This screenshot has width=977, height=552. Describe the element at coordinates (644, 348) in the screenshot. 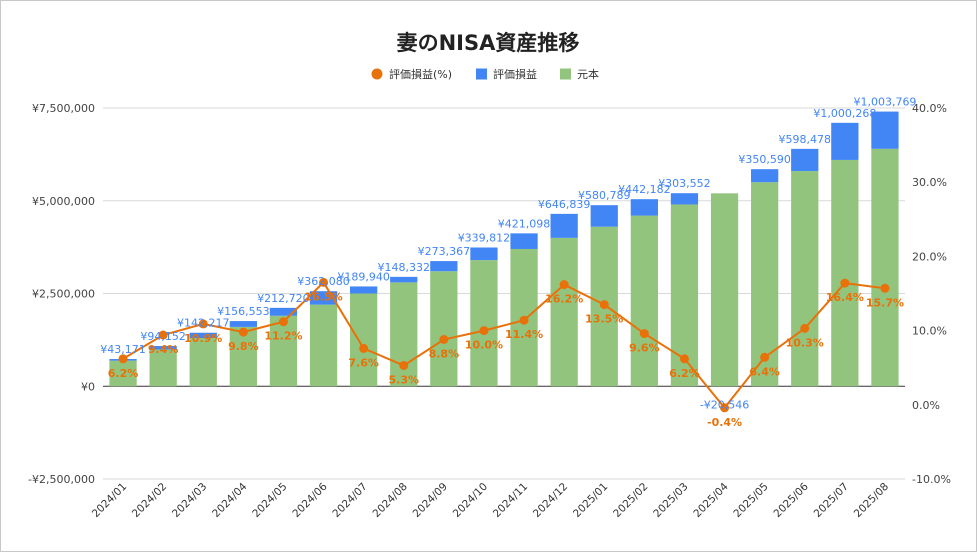

I see `percent-value-label: 9.6%` at that location.